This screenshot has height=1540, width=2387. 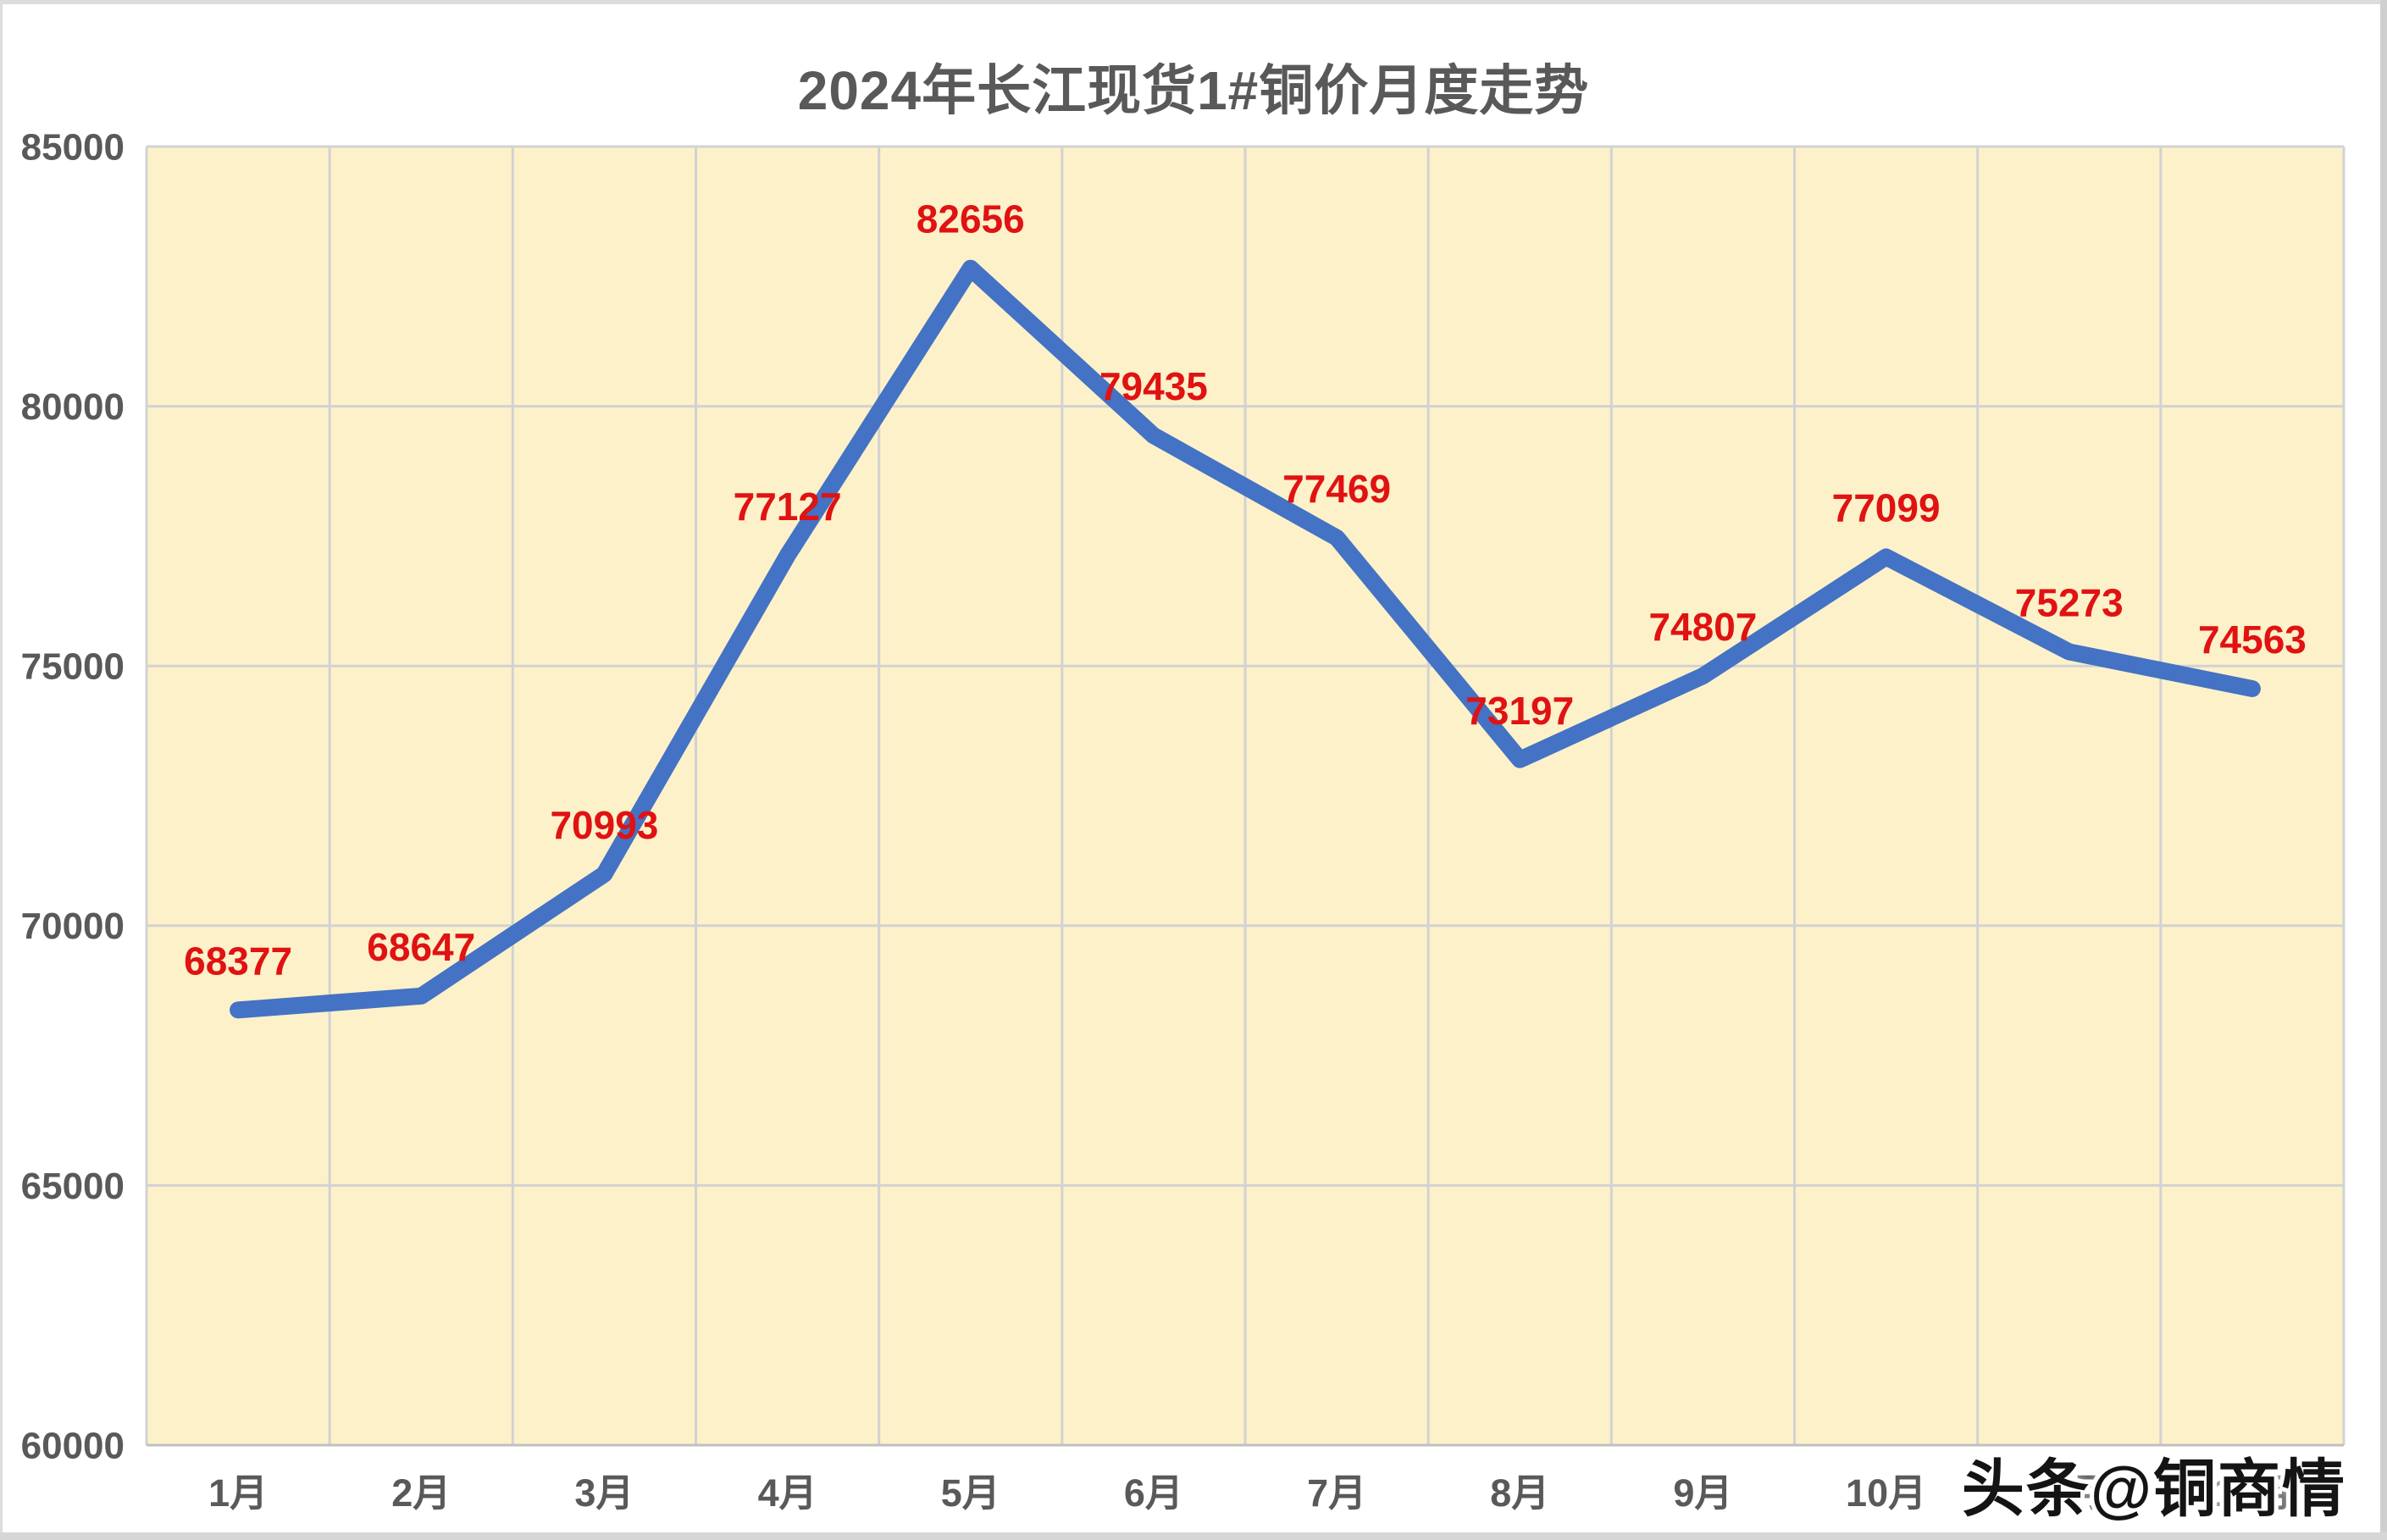 What do you see at coordinates (2069, 1493) in the screenshot?
I see `x-axis-tick-label: 11月` at bounding box center [2069, 1493].